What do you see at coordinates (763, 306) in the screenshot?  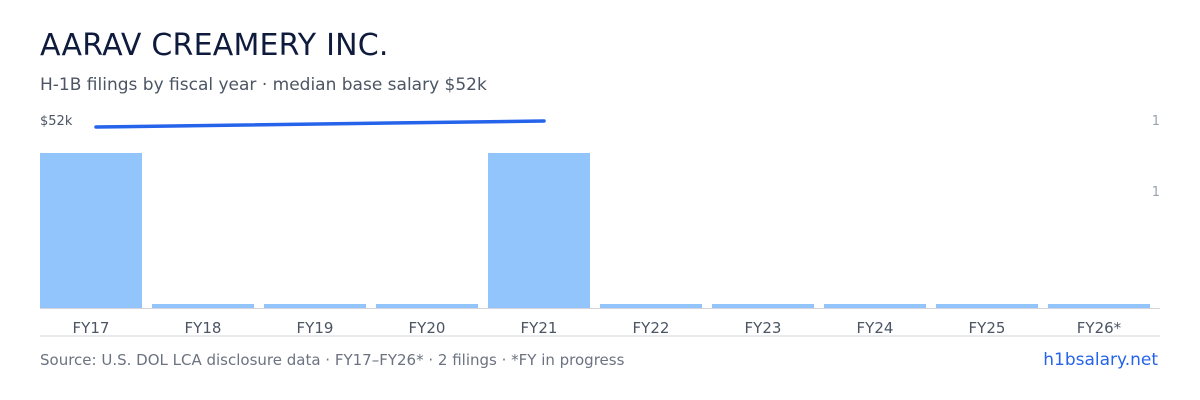 I see `bar-fy23` at bounding box center [763, 306].